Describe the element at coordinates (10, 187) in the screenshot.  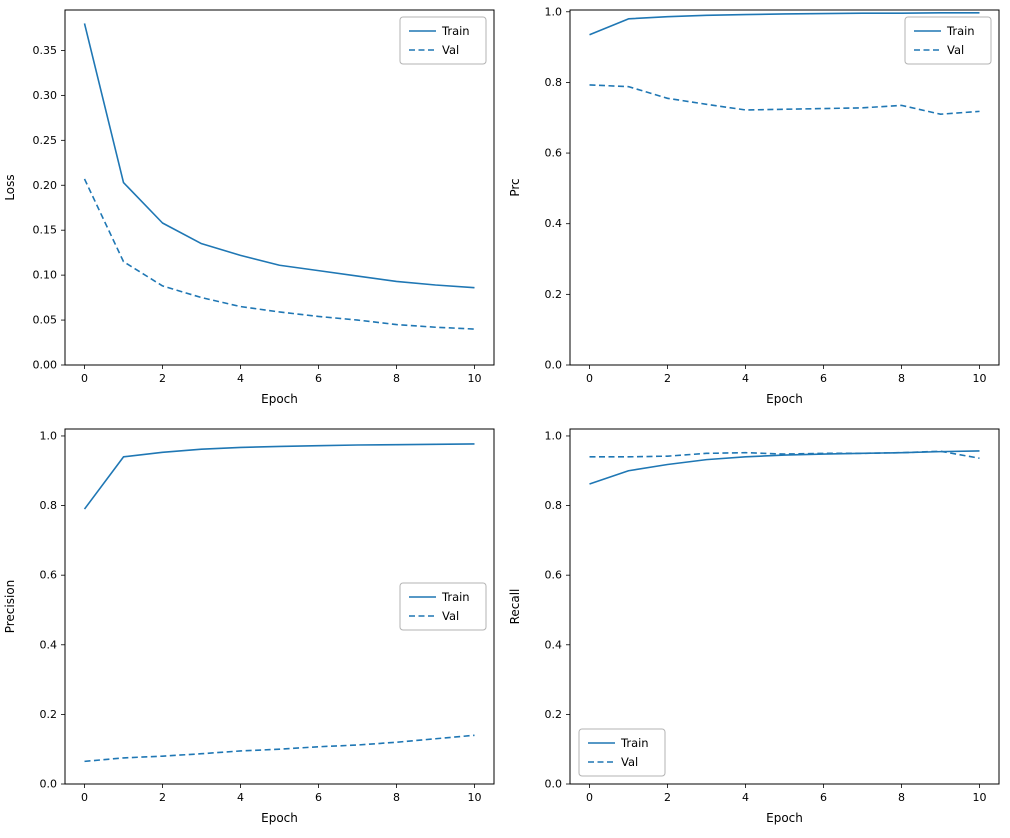
I see `y-axis-label: Loss` at that location.